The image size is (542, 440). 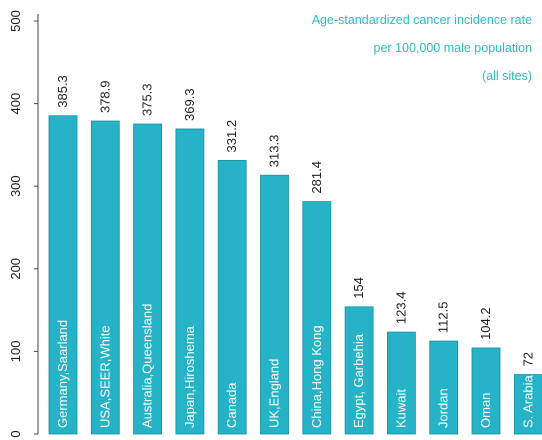 I want to click on y-tick-label: 400, so click(x=15, y=104).